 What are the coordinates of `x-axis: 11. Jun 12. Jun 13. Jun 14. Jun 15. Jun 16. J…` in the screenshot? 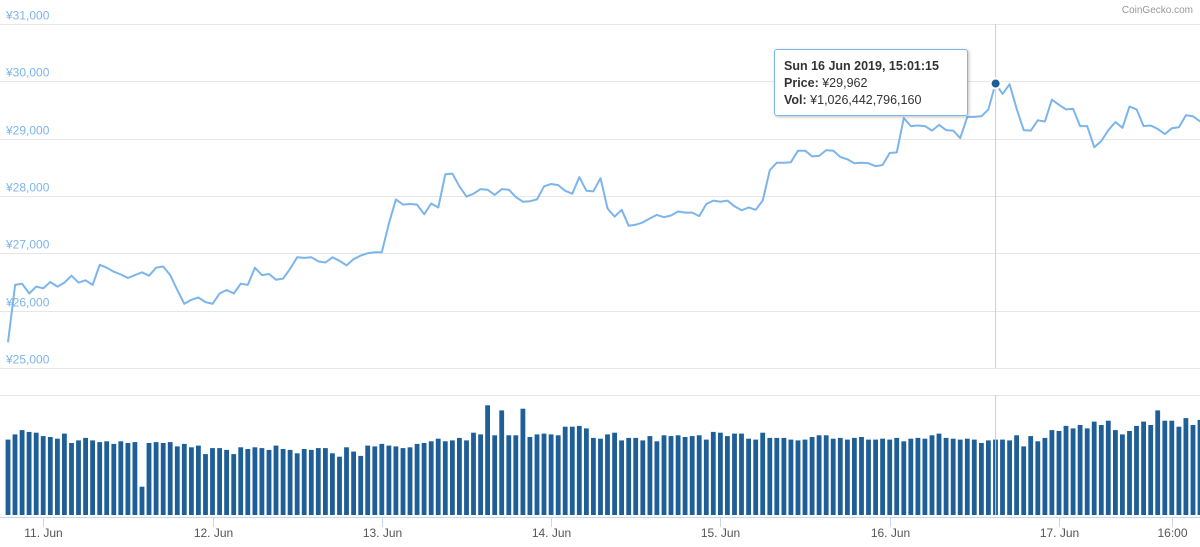 It's located at (600, 528).